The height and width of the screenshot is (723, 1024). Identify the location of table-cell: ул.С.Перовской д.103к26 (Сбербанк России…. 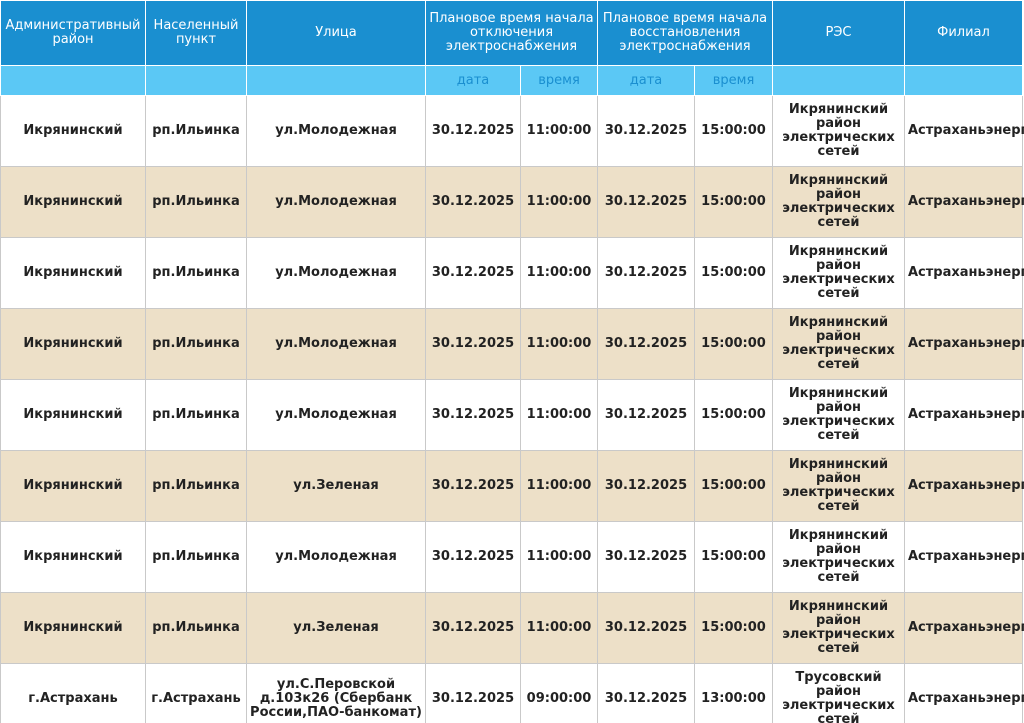
(336, 693).